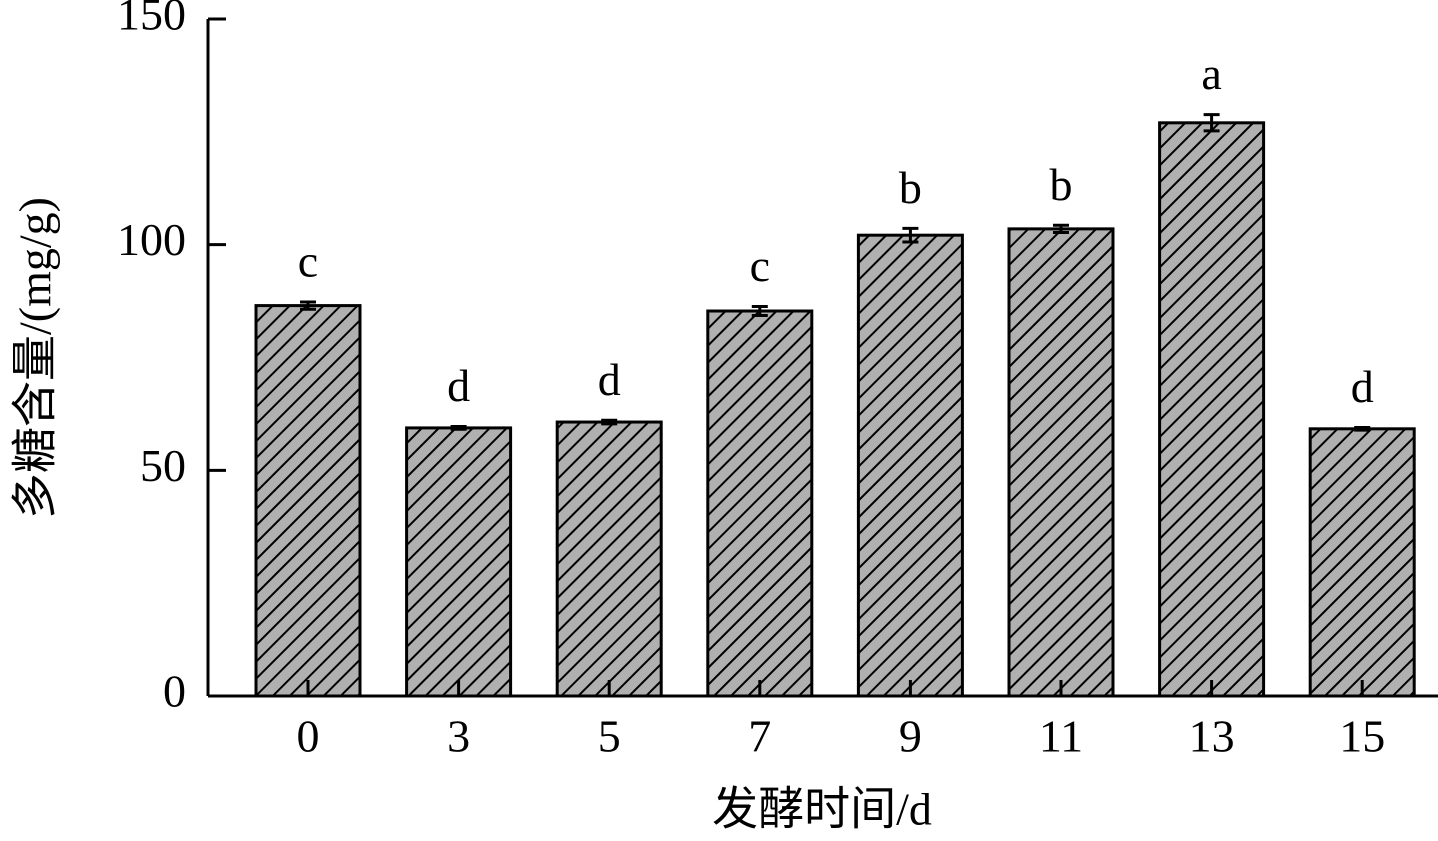  What do you see at coordinates (1211, 73) in the screenshot?
I see `significance-label: a` at bounding box center [1211, 73].